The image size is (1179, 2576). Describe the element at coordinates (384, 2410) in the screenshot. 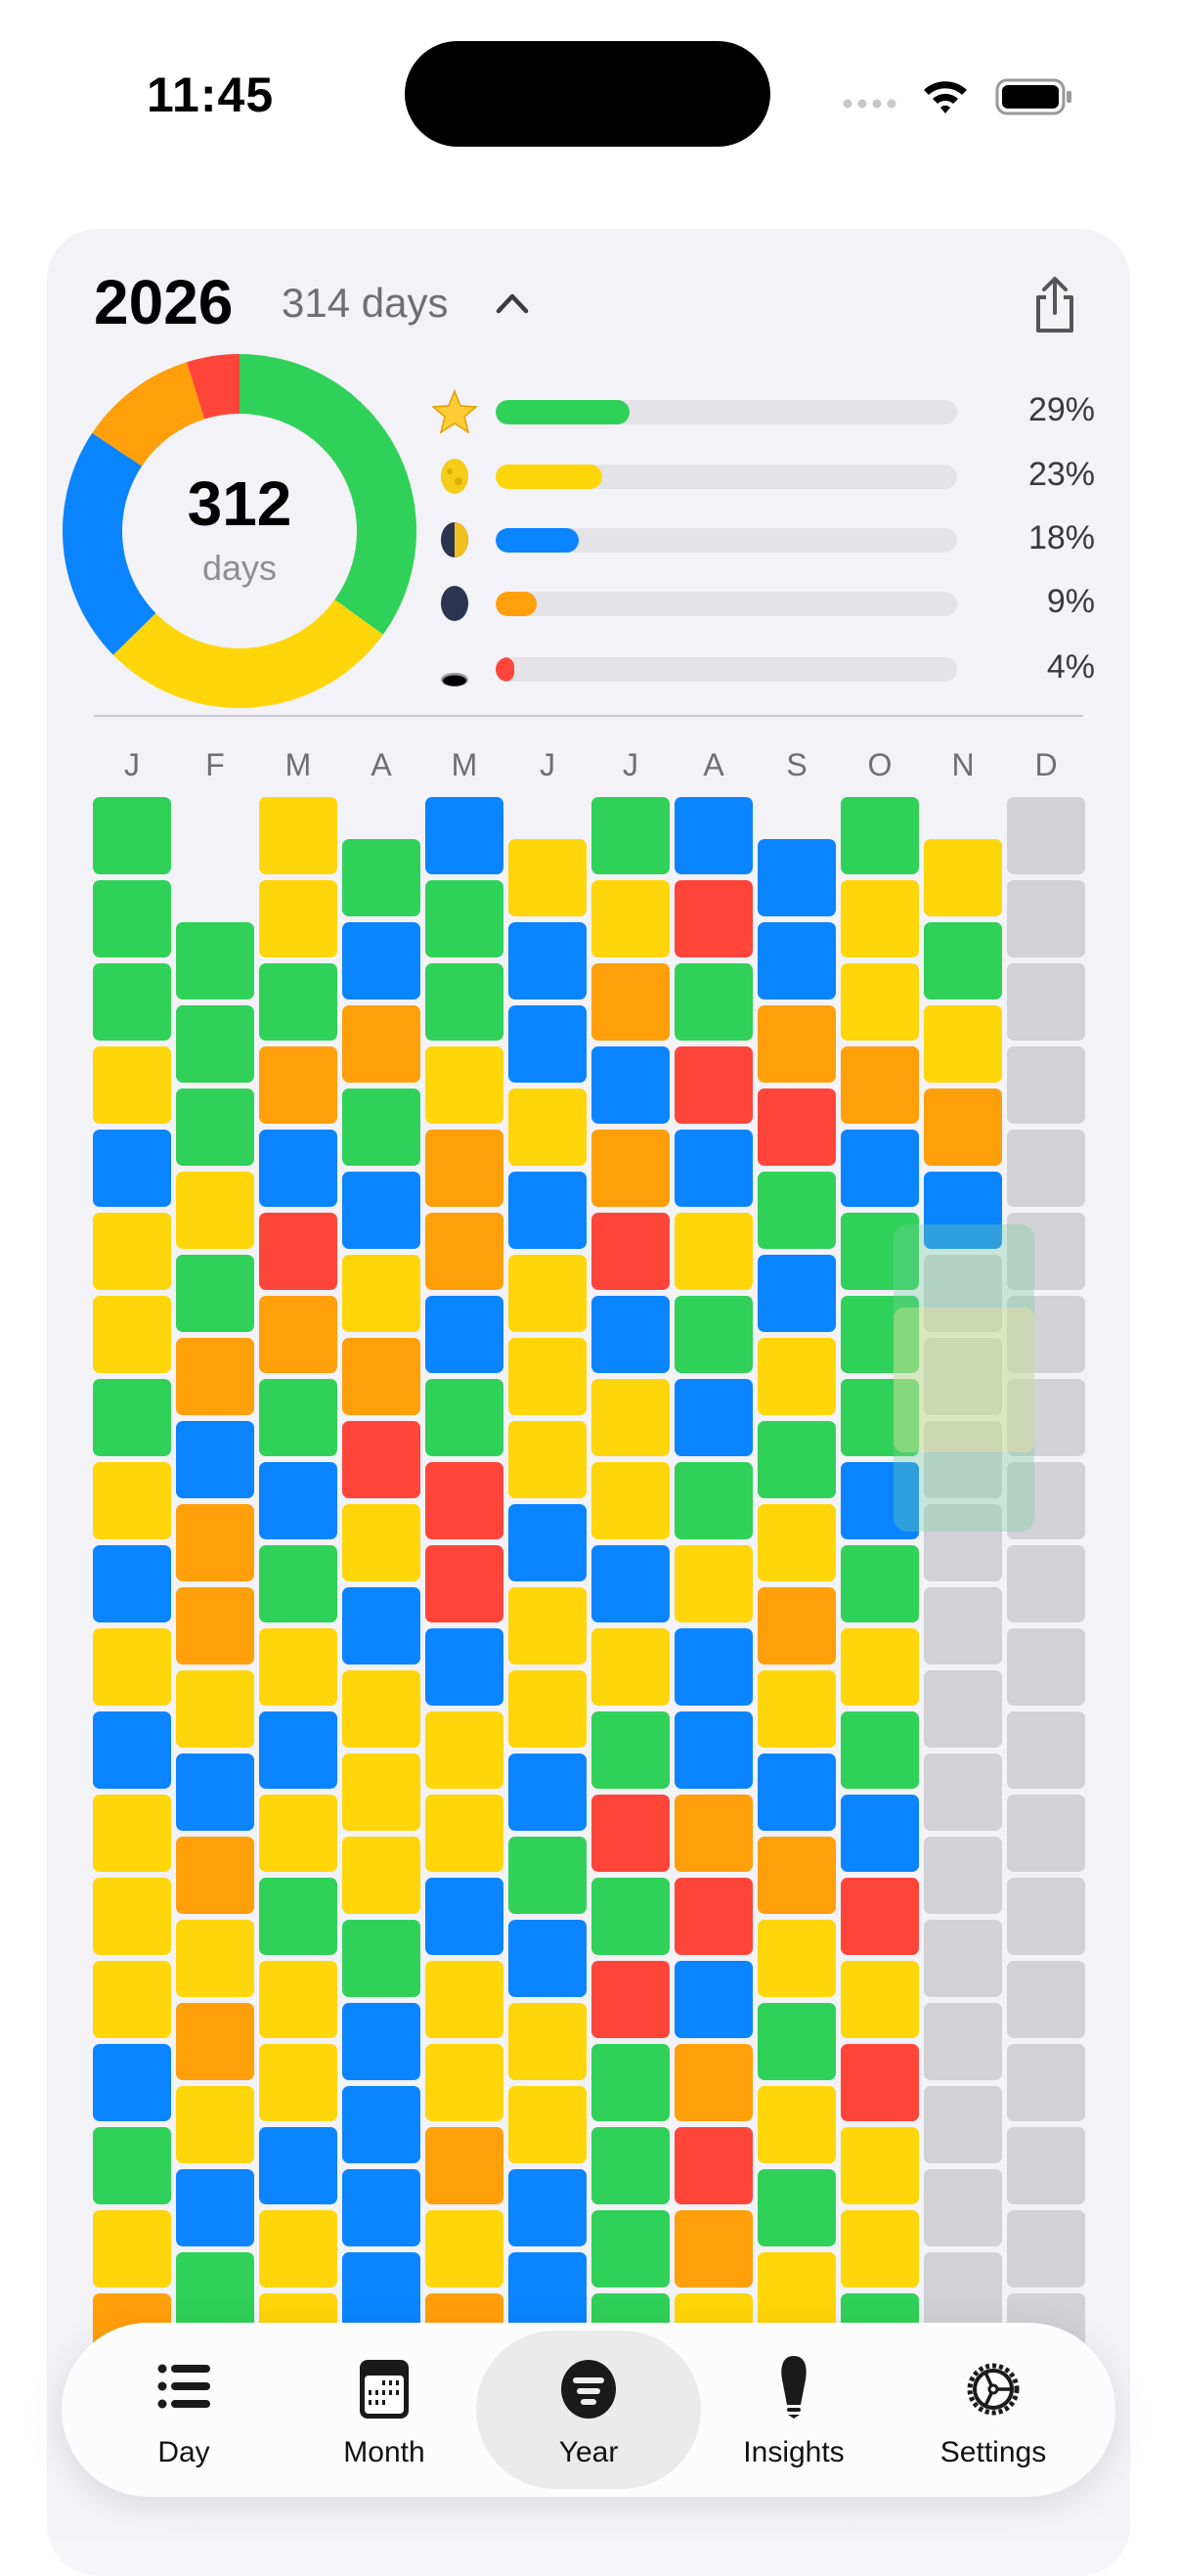

I see `tab-month: Month` at that location.